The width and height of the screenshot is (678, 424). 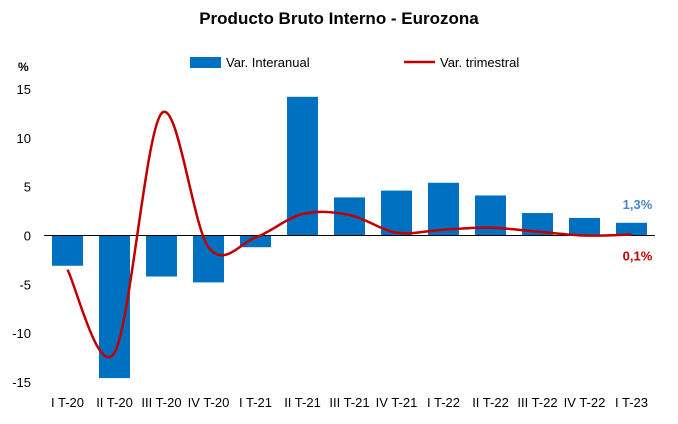 I want to click on data-labels: 1,3% 0,1%, so click(x=638, y=230).